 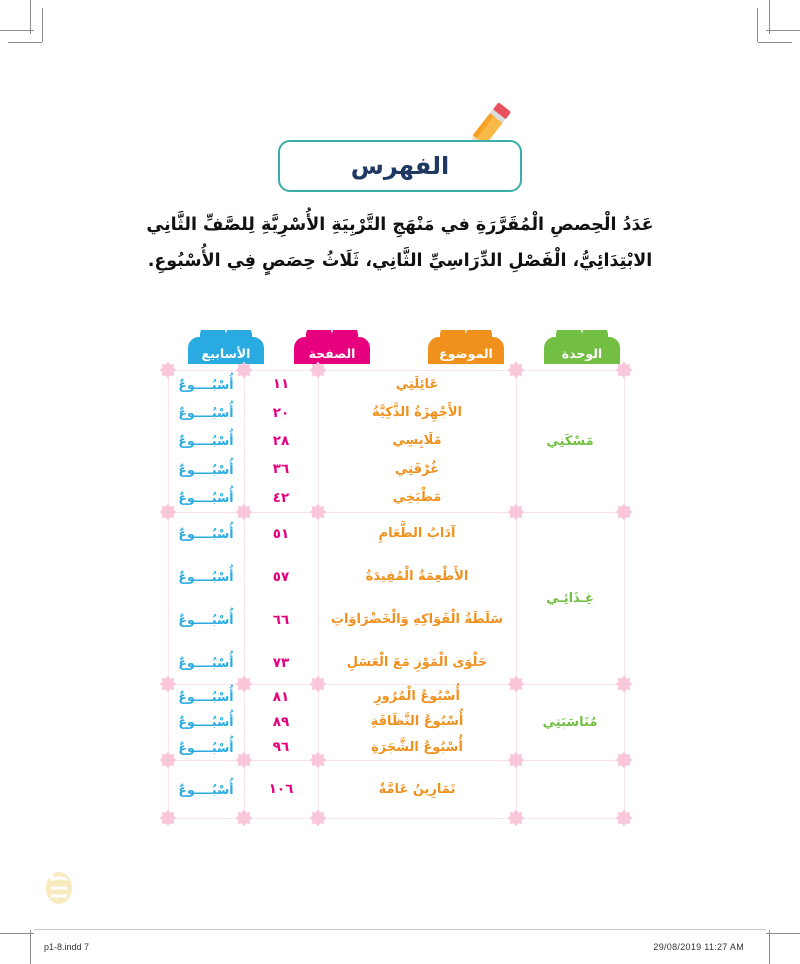 What do you see at coordinates (281, 747) in the screenshot?
I see `table-cell-page: ٩٦` at bounding box center [281, 747].